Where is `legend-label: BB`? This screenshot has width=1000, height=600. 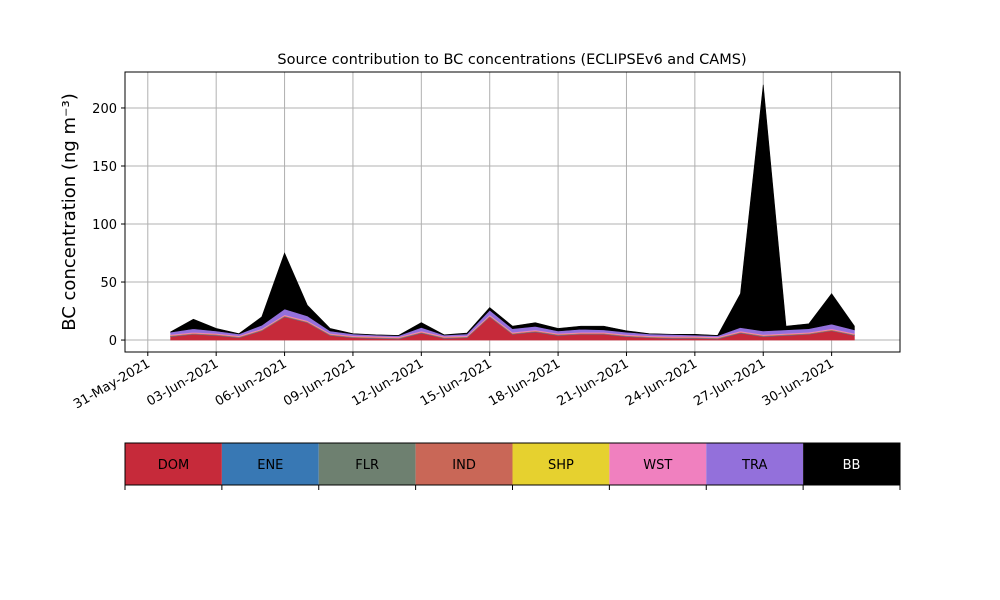 legend-label: BB is located at coordinates (852, 465).